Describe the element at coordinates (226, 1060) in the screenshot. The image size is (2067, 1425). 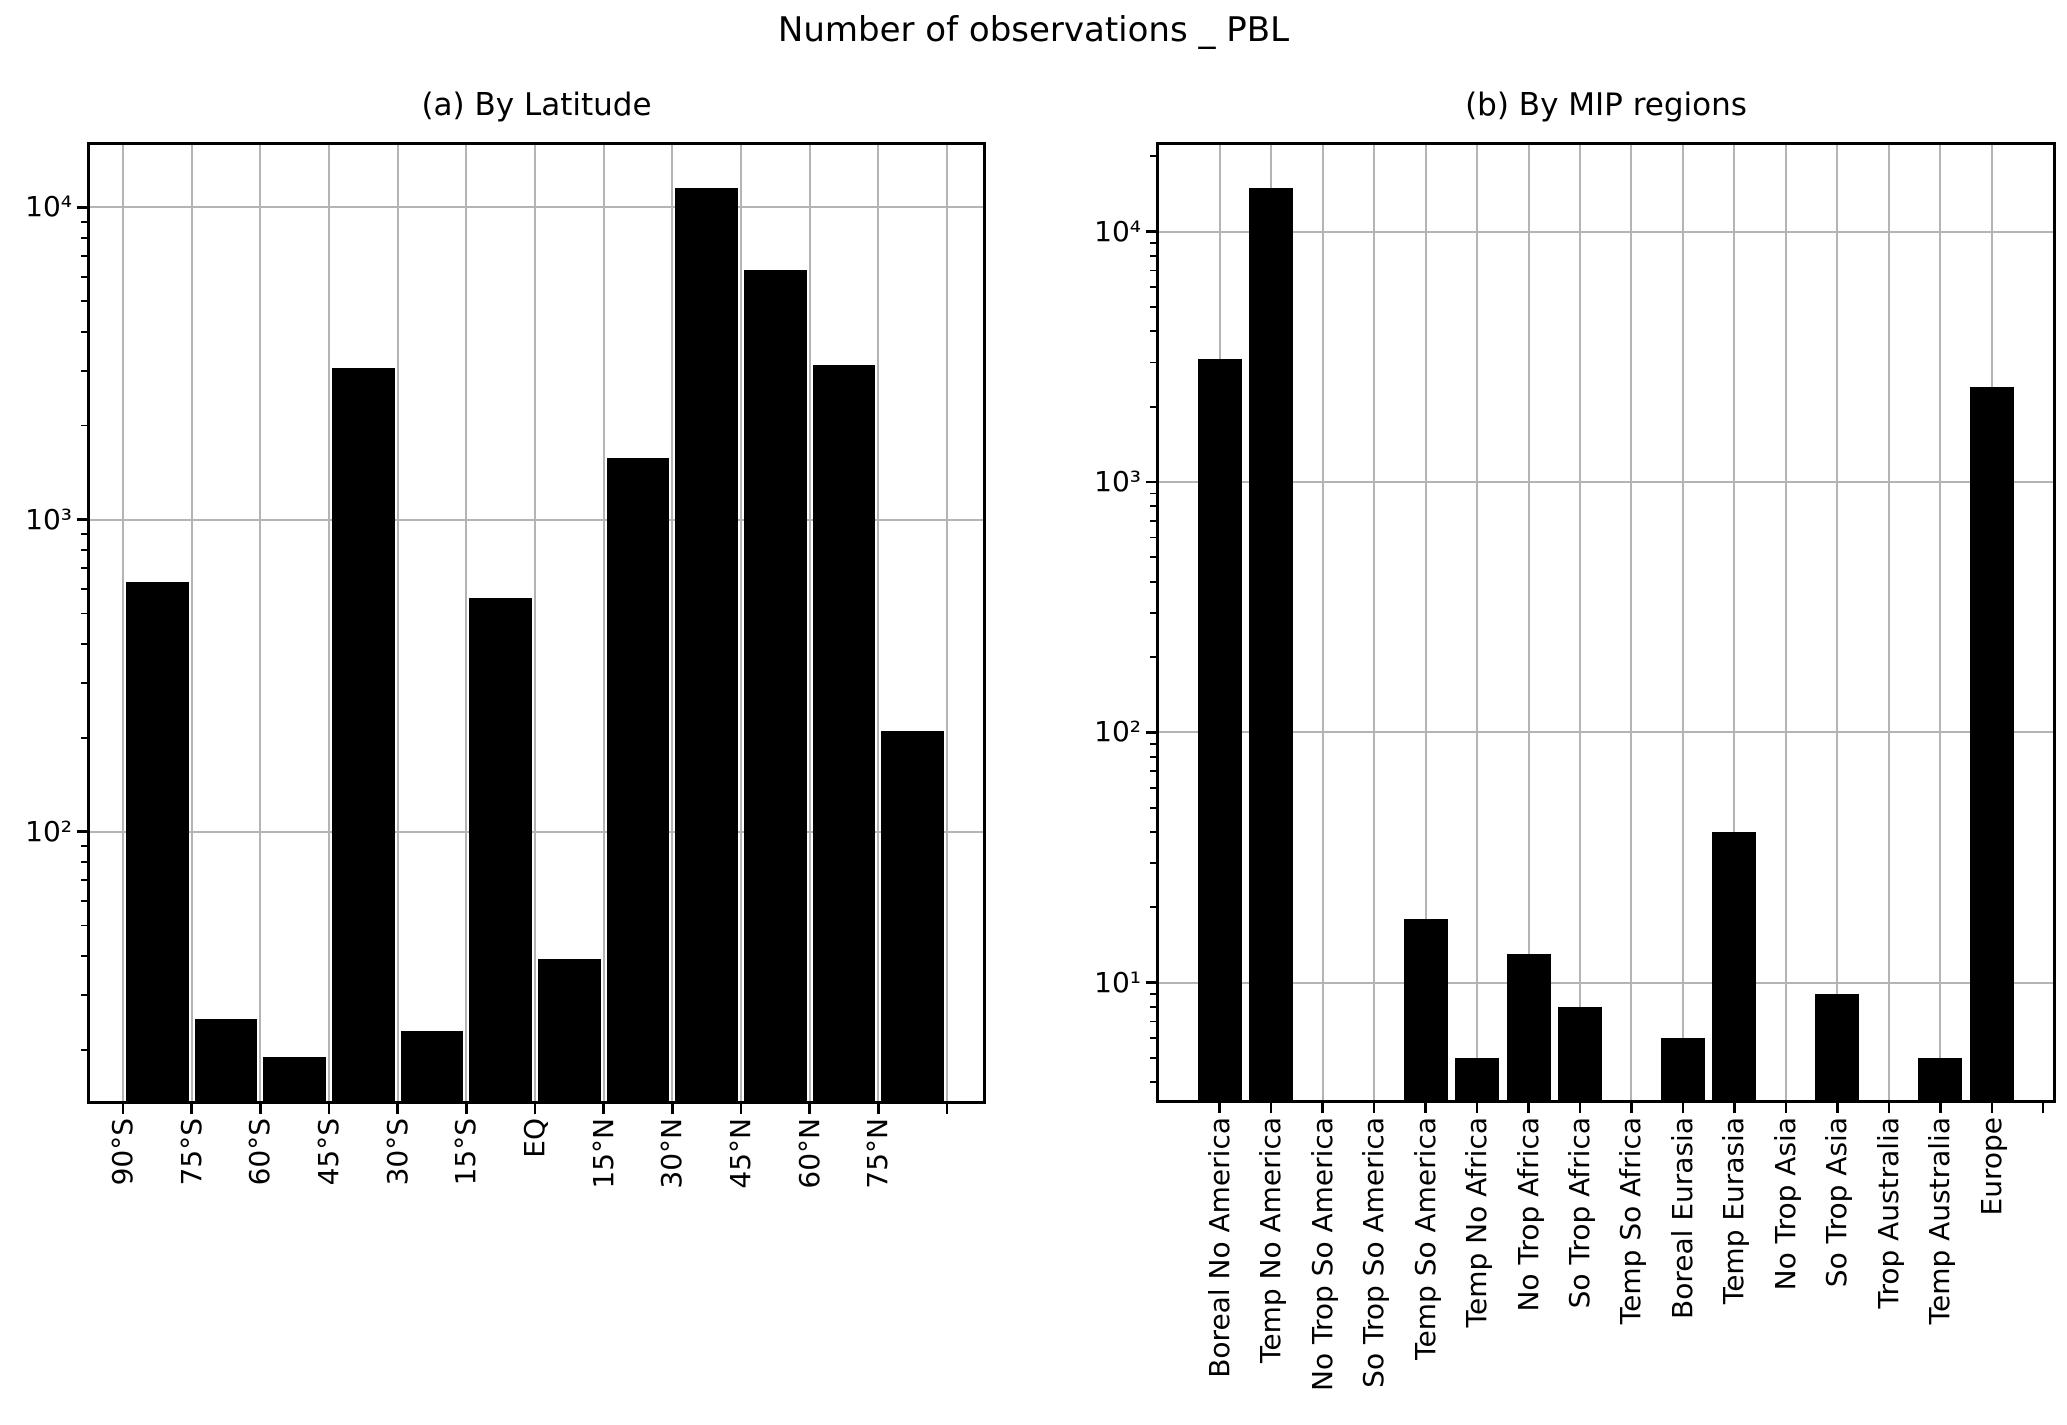
I see `bar-75-s` at that location.